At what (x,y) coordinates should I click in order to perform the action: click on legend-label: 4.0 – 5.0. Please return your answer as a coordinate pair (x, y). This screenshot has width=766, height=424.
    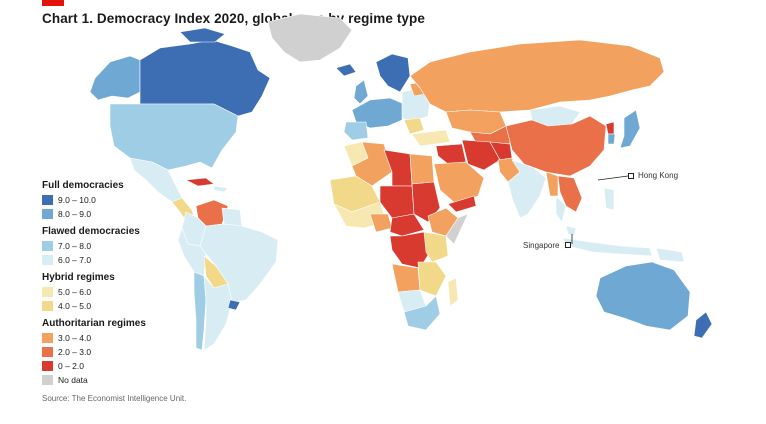
    Looking at the image, I should click on (75, 306).